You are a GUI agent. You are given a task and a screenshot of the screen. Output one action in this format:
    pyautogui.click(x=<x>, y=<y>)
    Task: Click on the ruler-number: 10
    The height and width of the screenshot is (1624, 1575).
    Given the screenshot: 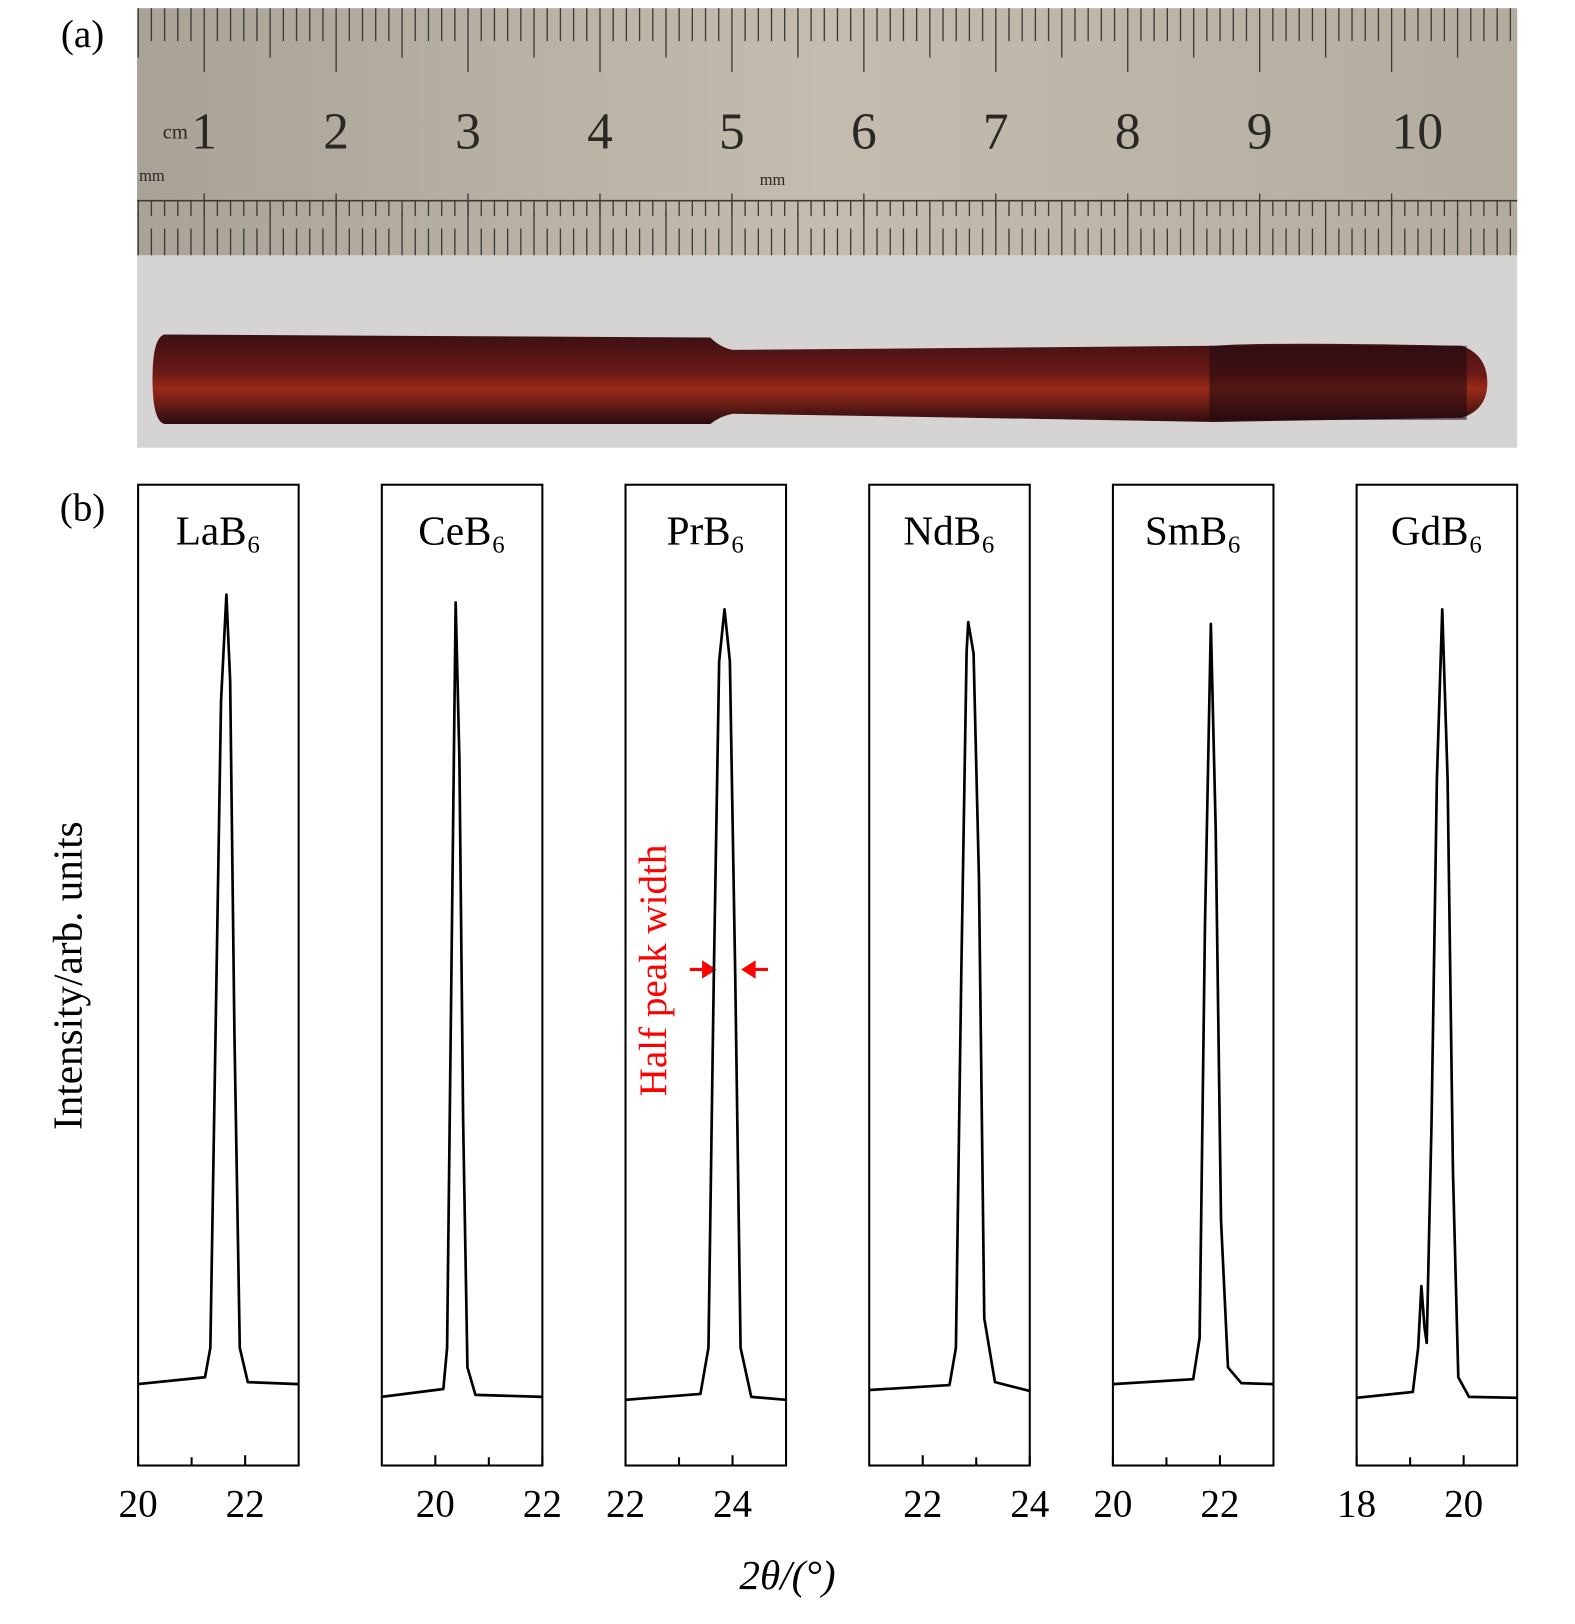 What is the action you would take?
    pyautogui.click(x=1417, y=132)
    